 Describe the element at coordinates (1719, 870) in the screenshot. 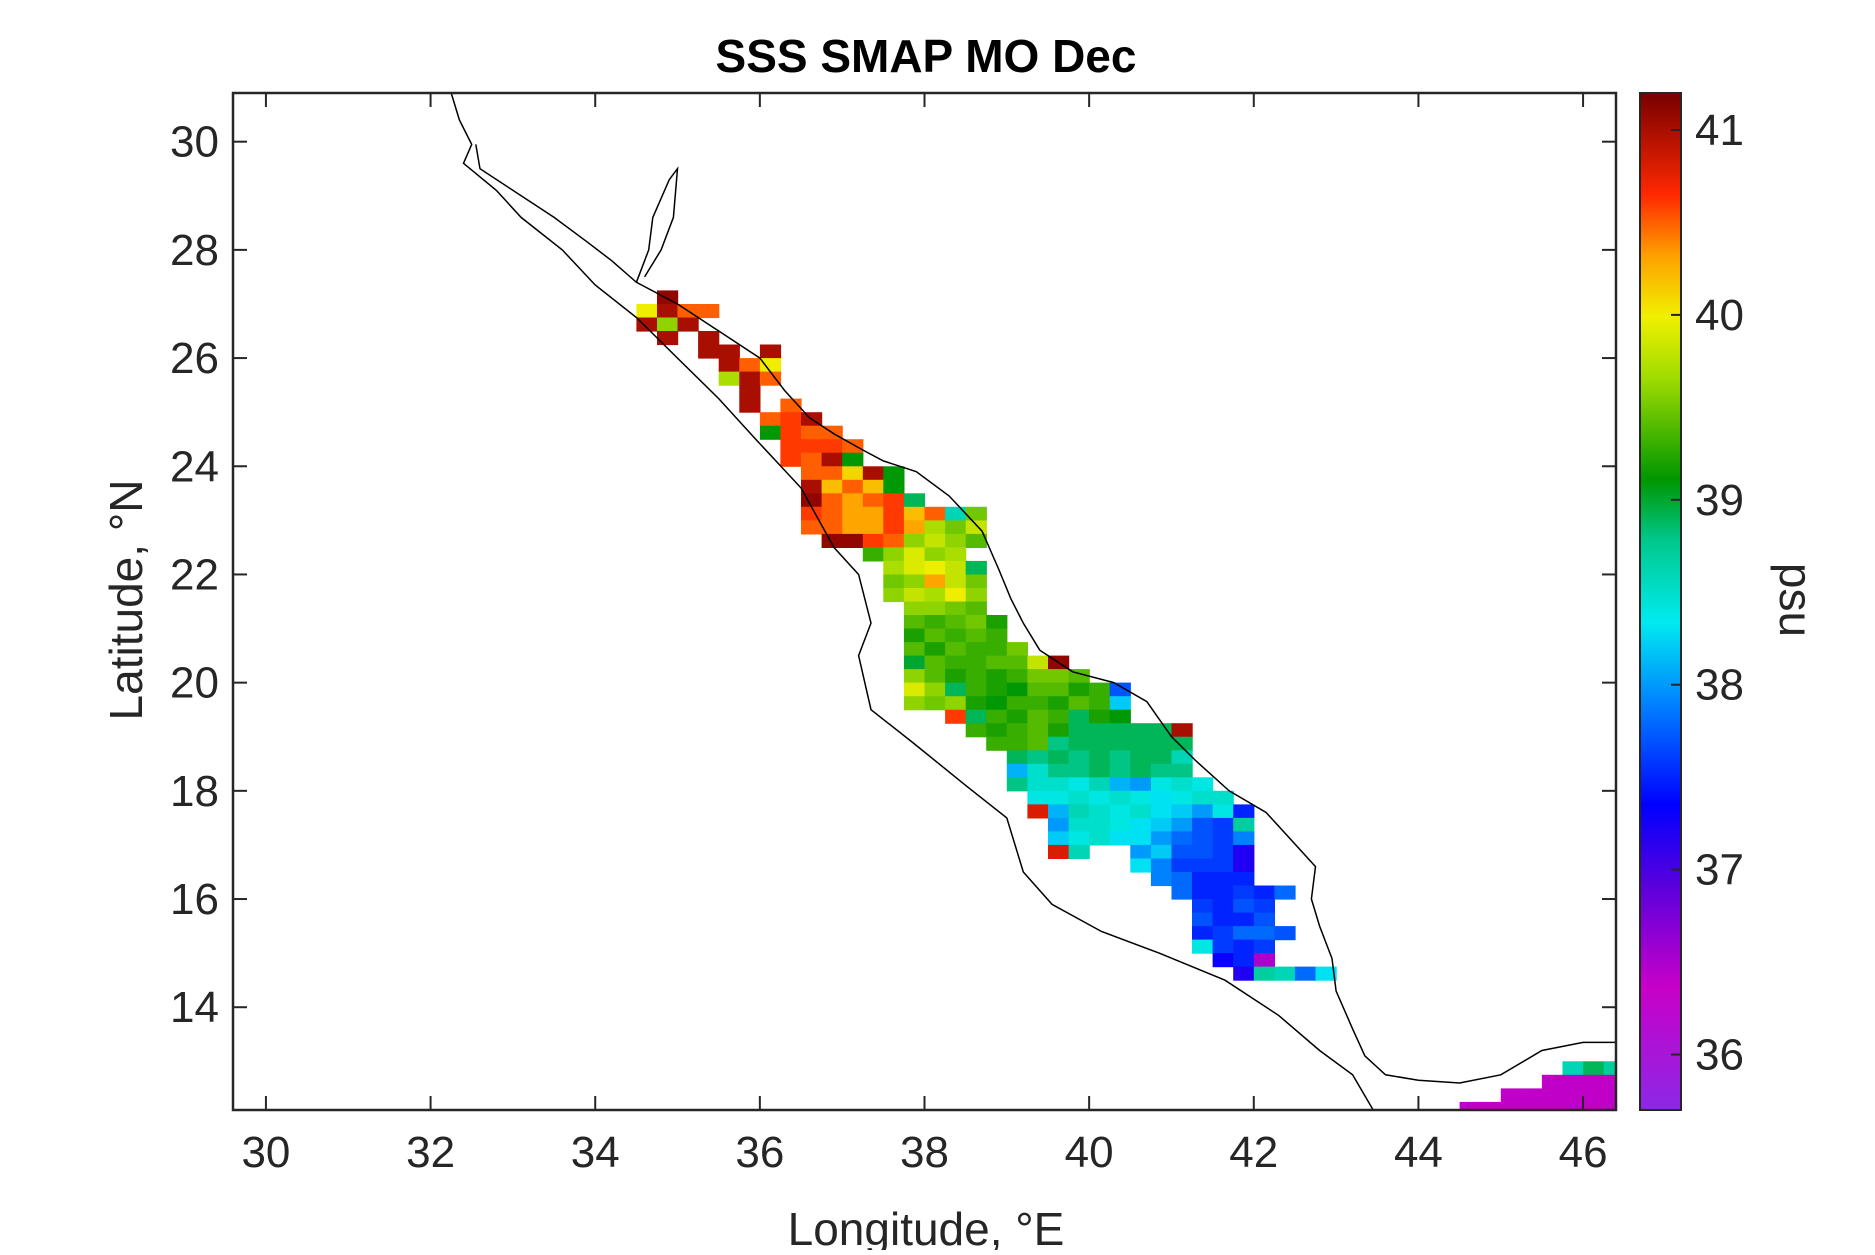

I see `colorbar-tick-label: 37` at that location.